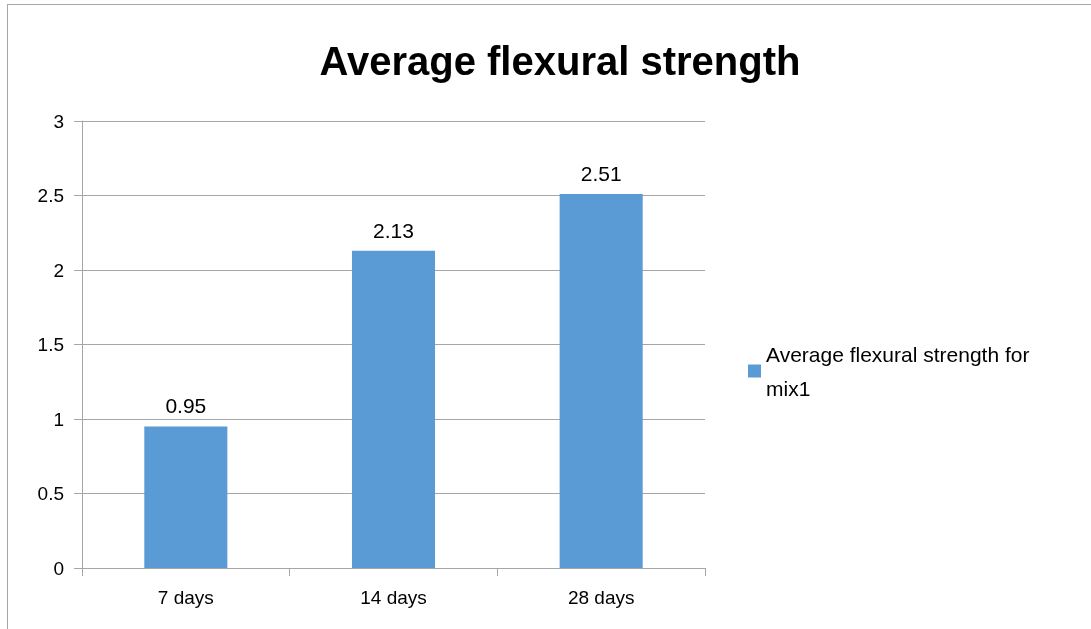 The height and width of the screenshot is (629, 1091). What do you see at coordinates (50, 493) in the screenshot?
I see `y-tick-label: 0.5` at bounding box center [50, 493].